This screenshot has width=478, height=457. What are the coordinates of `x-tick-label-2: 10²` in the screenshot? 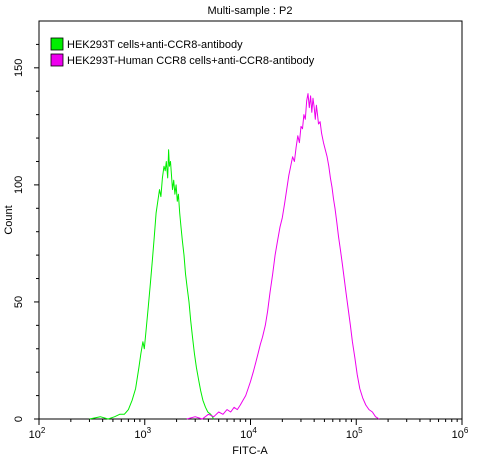 It's located at (37, 433).